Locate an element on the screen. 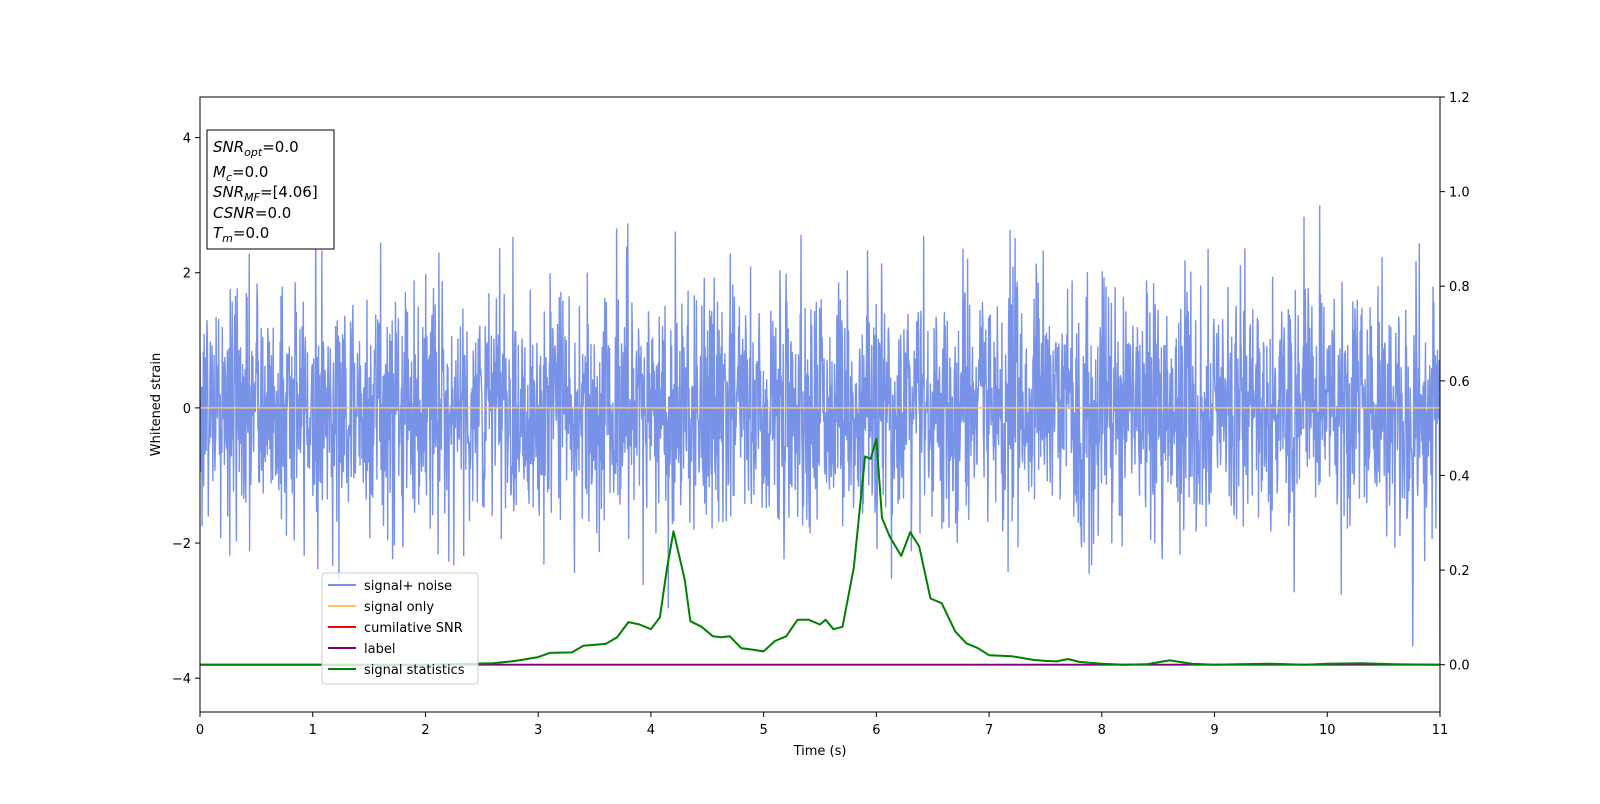  info-line: CSNR=0.0 is located at coordinates (252, 213).